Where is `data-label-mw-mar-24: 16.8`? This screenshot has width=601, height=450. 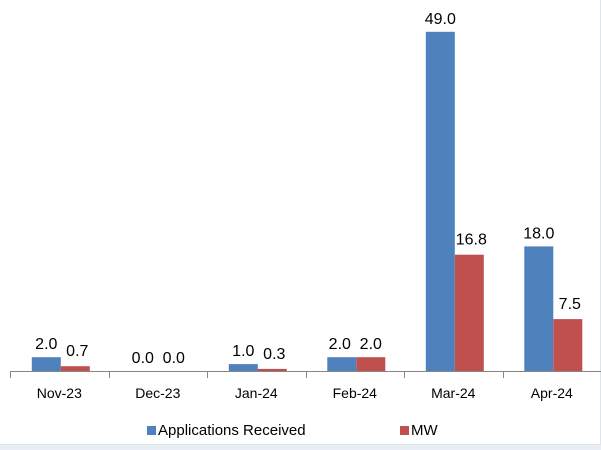
data-label-mw-mar-24: 16.8 is located at coordinates (471, 240).